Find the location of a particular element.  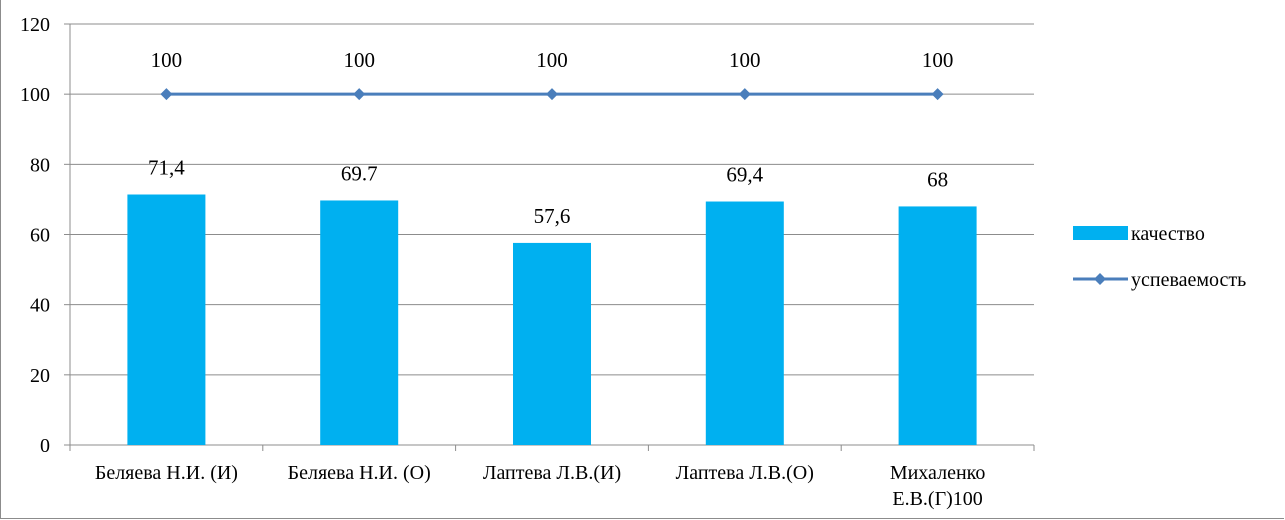

x-tick-label: Лаптева Л.В.(О) is located at coordinates (745, 473).